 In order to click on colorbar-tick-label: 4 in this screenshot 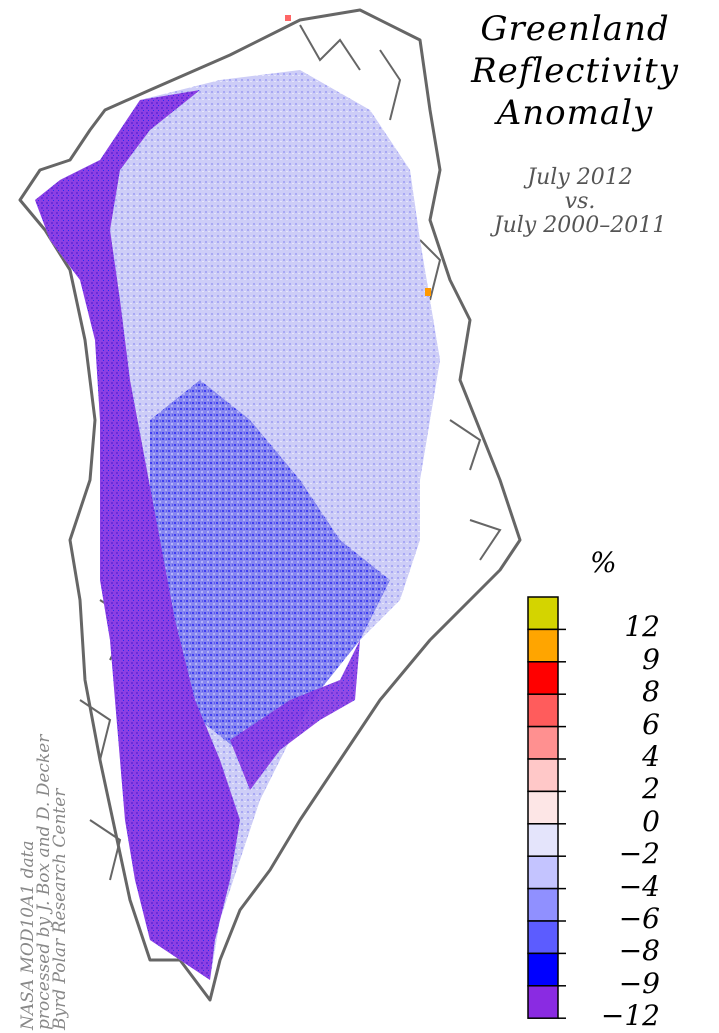, I will do `click(651, 756)`.